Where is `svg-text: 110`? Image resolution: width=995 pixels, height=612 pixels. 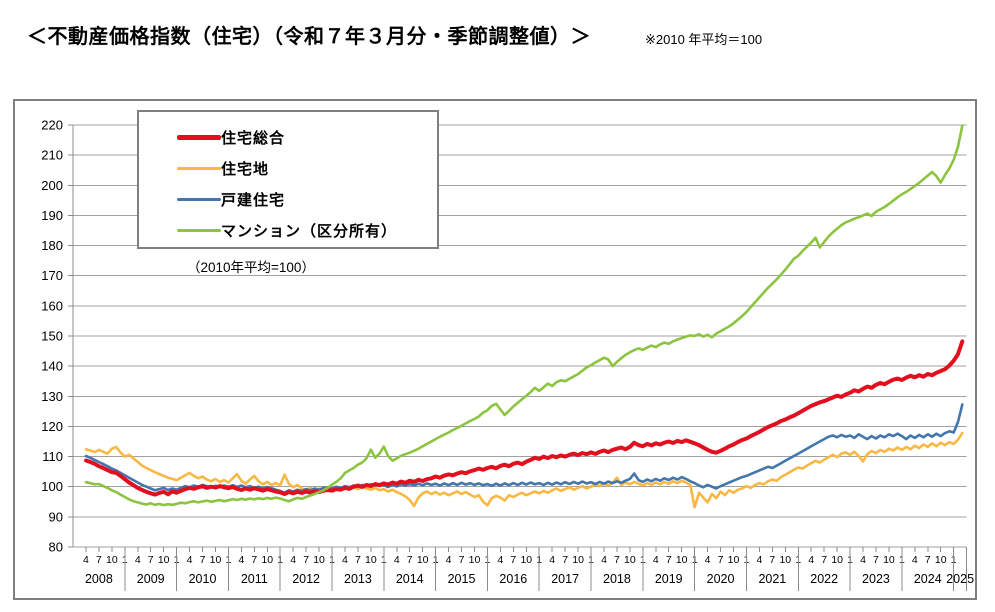
svg-text: 110 is located at coordinates (52, 456).